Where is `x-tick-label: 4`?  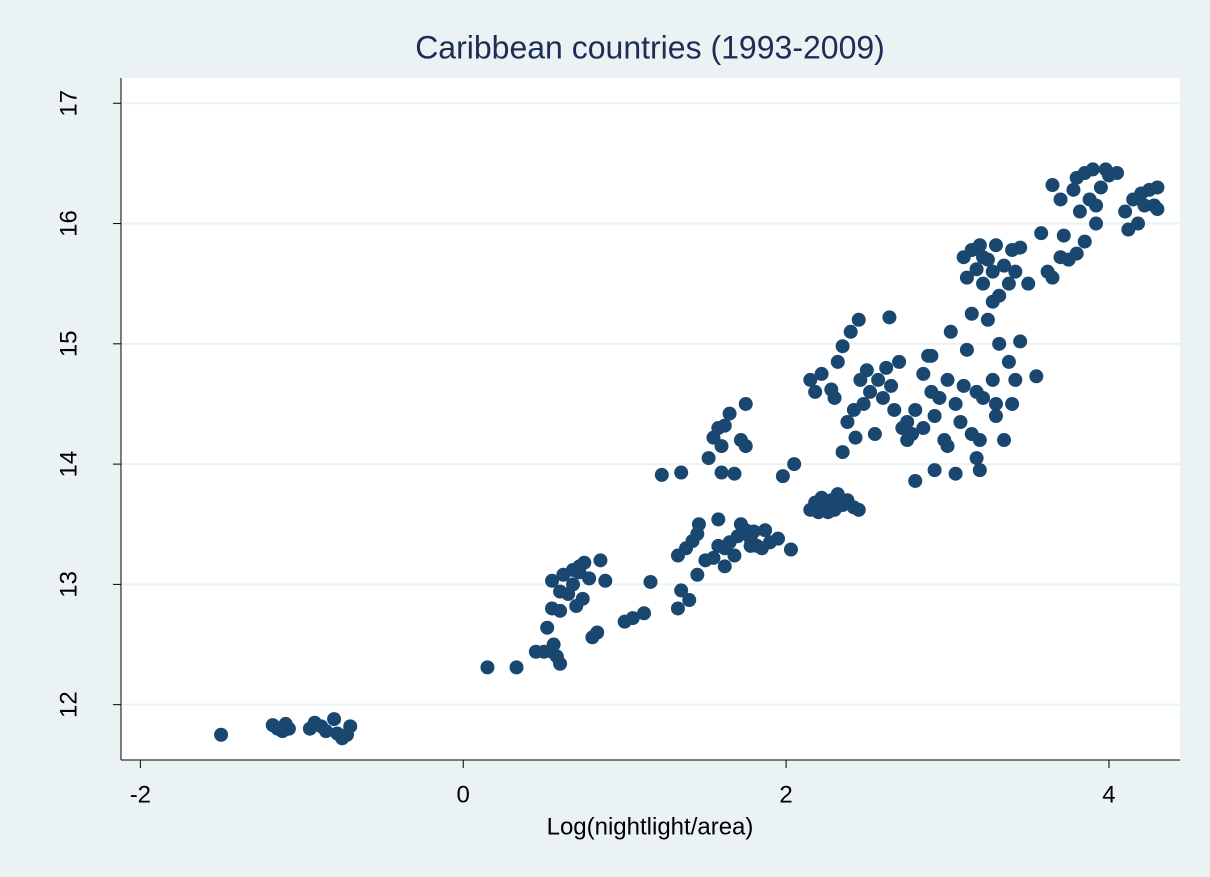
x-tick-label: 4 is located at coordinates (1108, 794).